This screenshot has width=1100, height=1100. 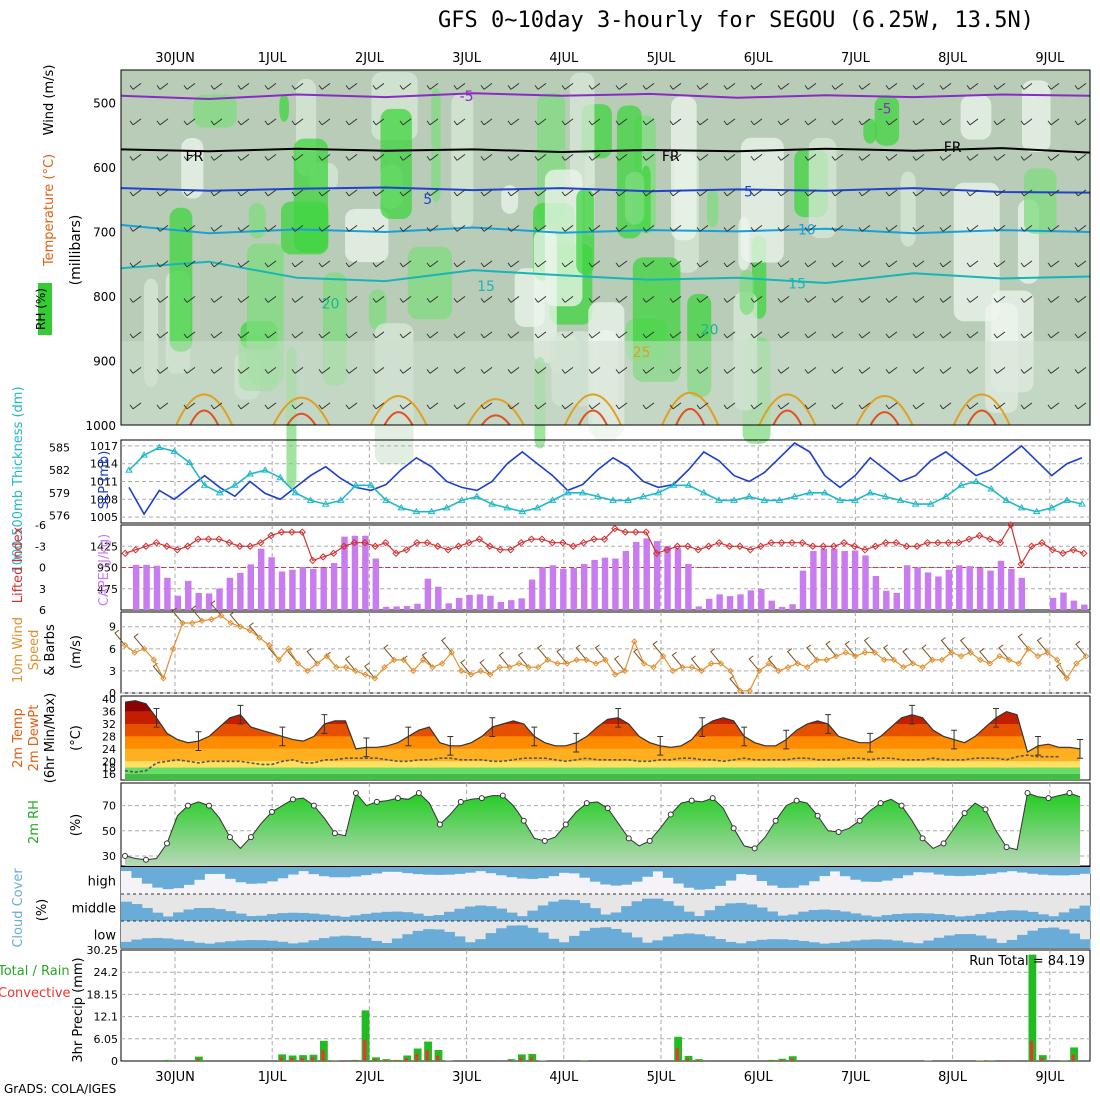 I want to click on precip-total-bar, so click(x=1032, y=1007).